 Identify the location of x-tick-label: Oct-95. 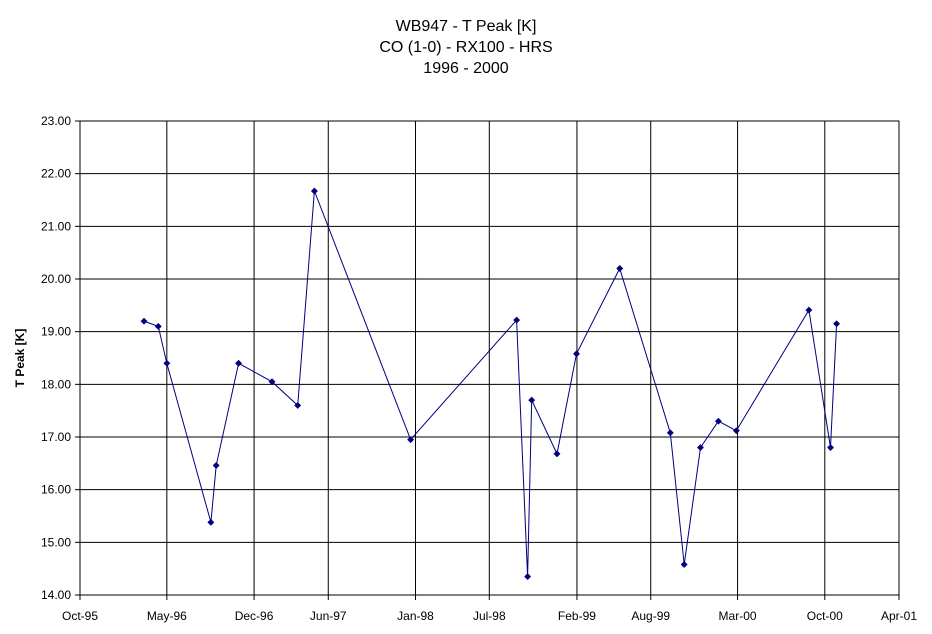
(80, 616).